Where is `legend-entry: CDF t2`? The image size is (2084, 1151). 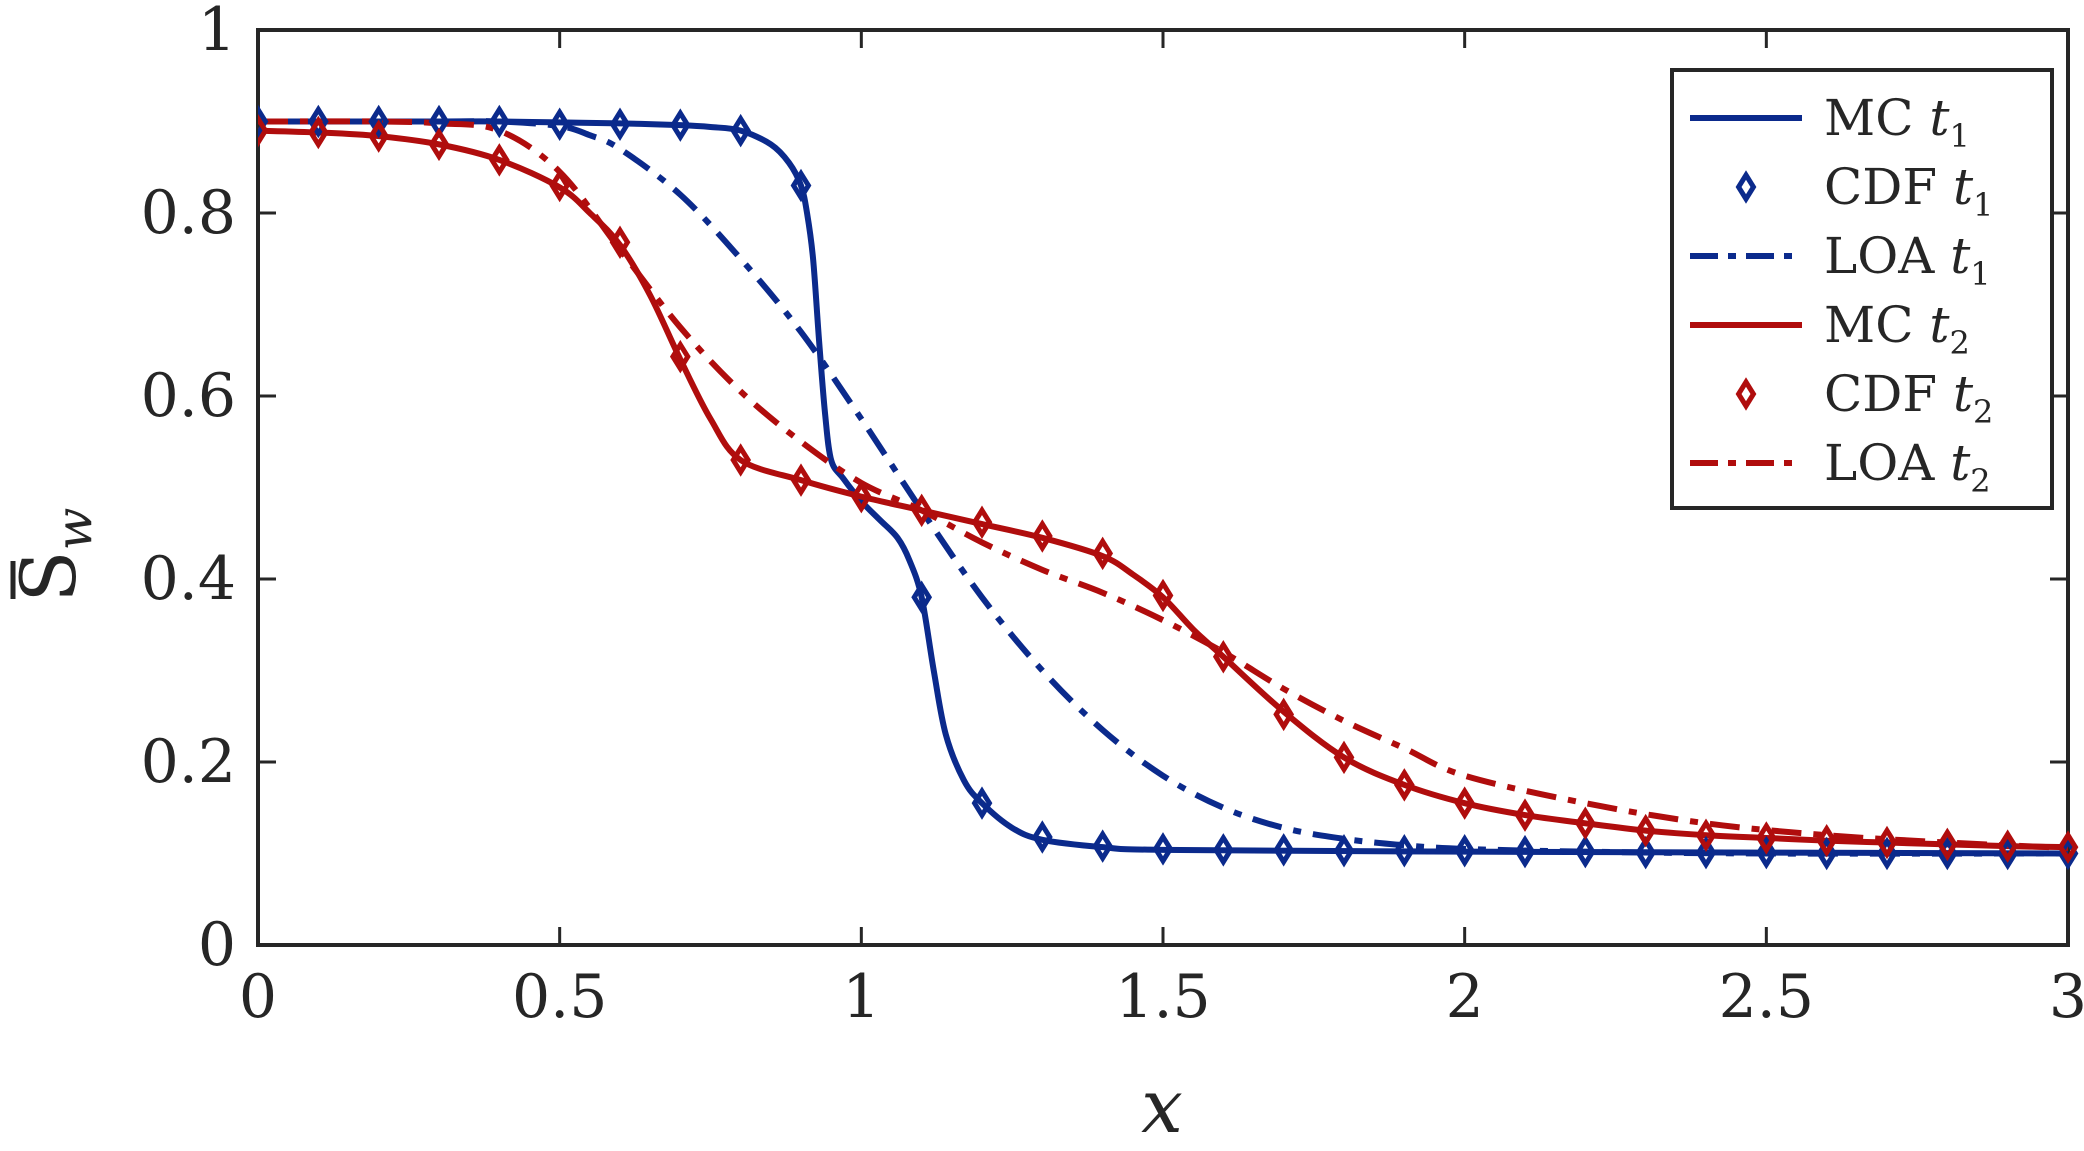 legend-entry: CDF t2 is located at coordinates (1864, 398).